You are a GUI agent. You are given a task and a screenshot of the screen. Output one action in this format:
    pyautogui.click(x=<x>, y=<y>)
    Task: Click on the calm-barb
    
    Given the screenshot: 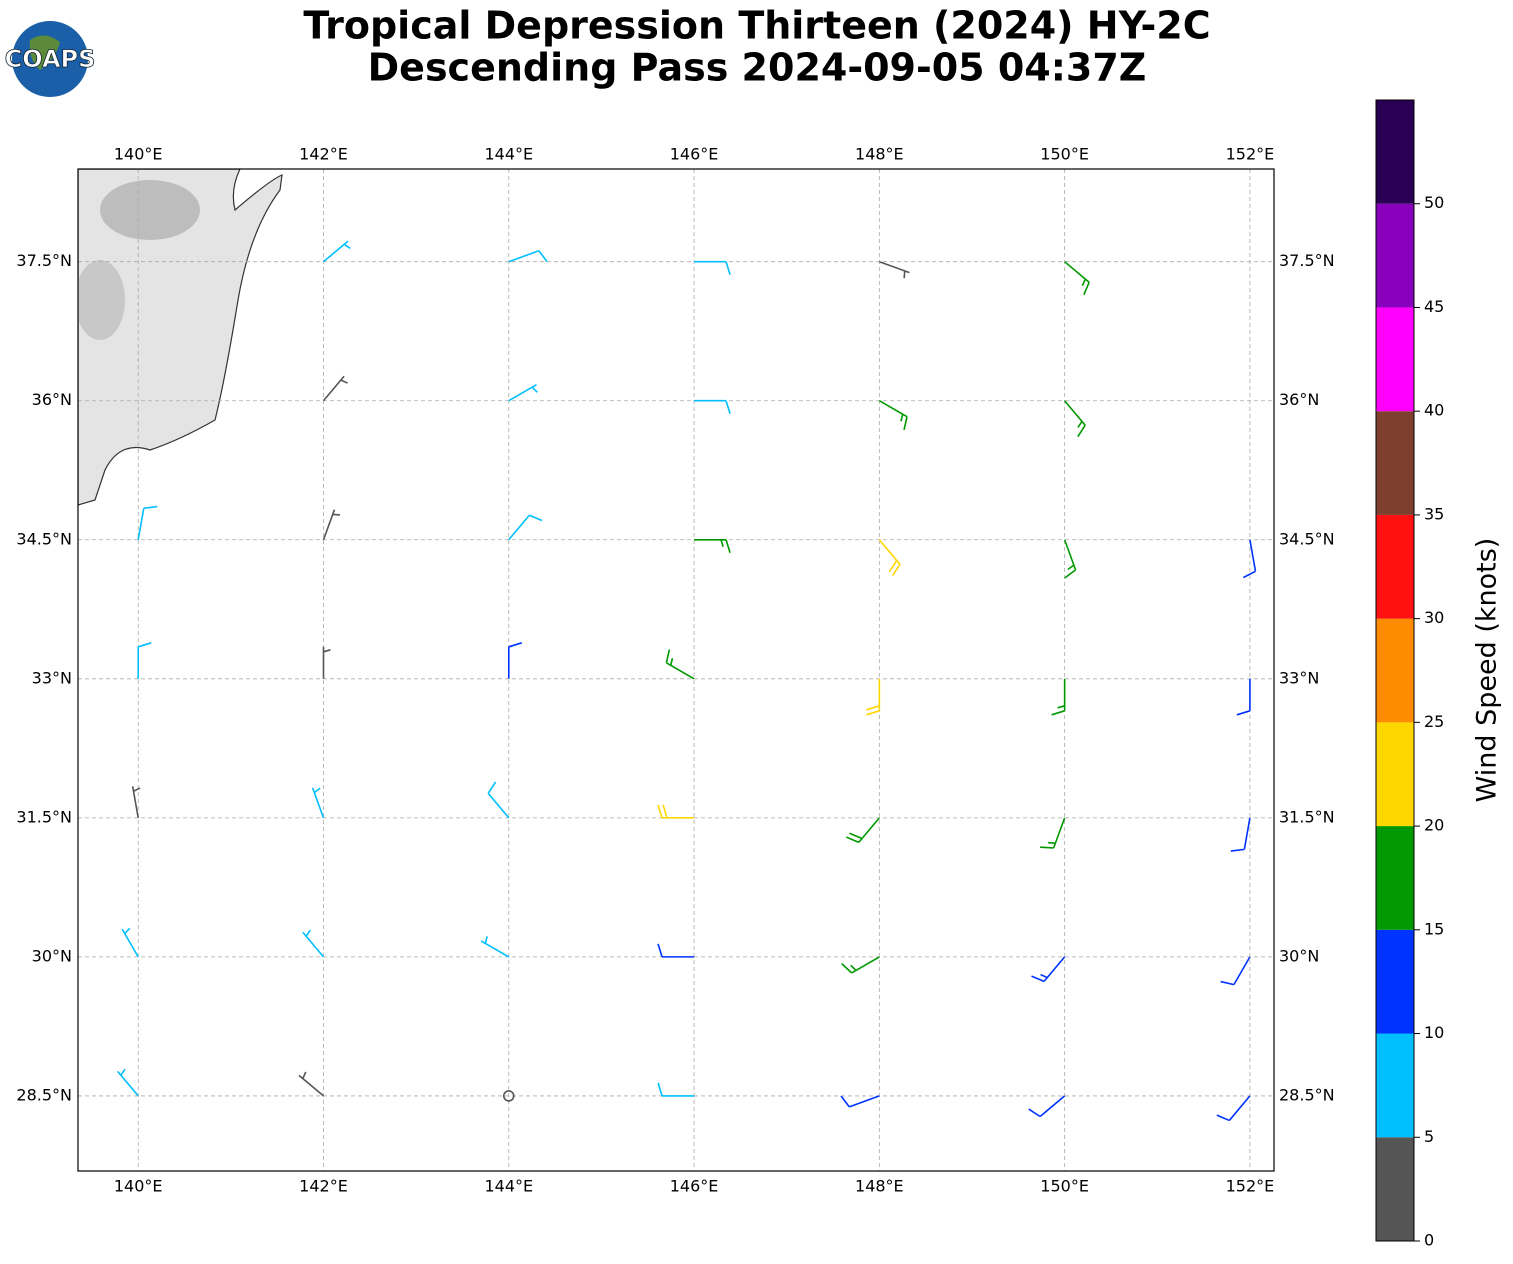 What is the action you would take?
    pyautogui.click(x=508, y=1096)
    